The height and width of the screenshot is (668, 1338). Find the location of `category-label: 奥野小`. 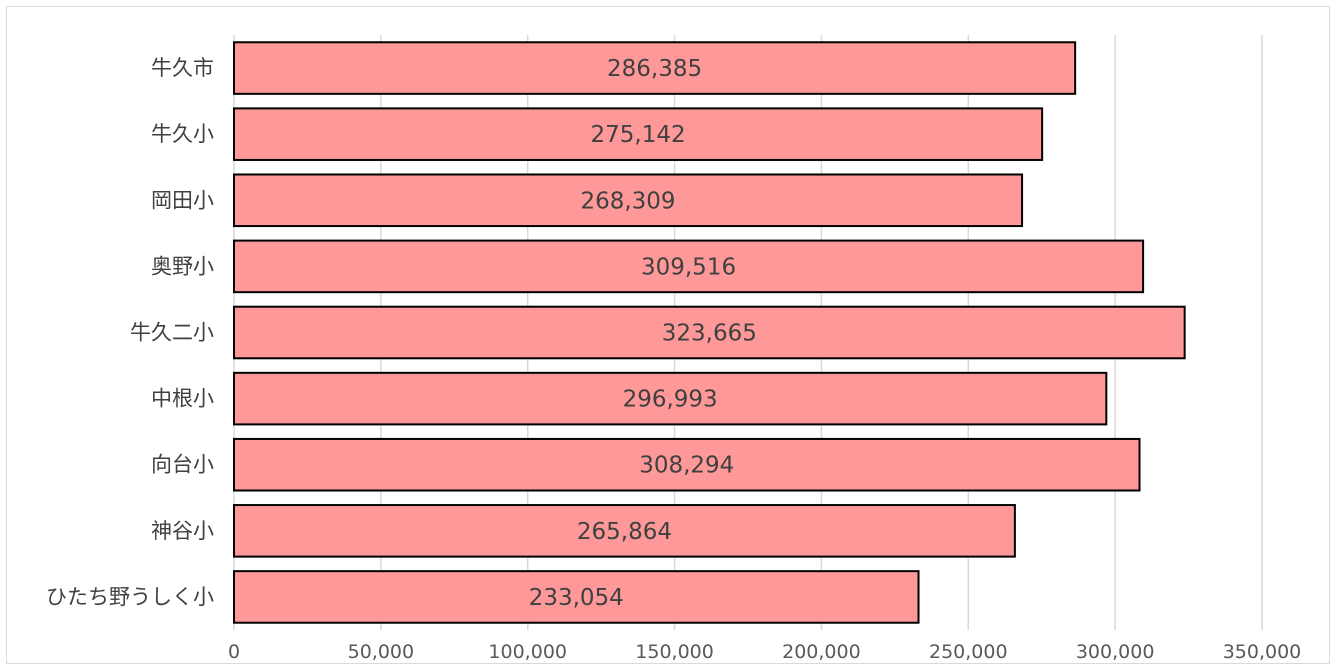

category-label: 奥野小 is located at coordinates (182, 266).